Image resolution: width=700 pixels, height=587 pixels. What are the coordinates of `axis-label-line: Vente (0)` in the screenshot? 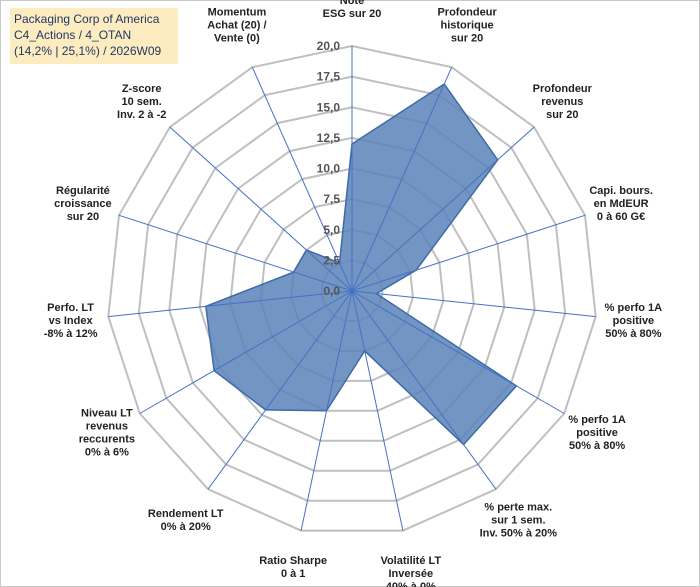 It's located at (237, 39).